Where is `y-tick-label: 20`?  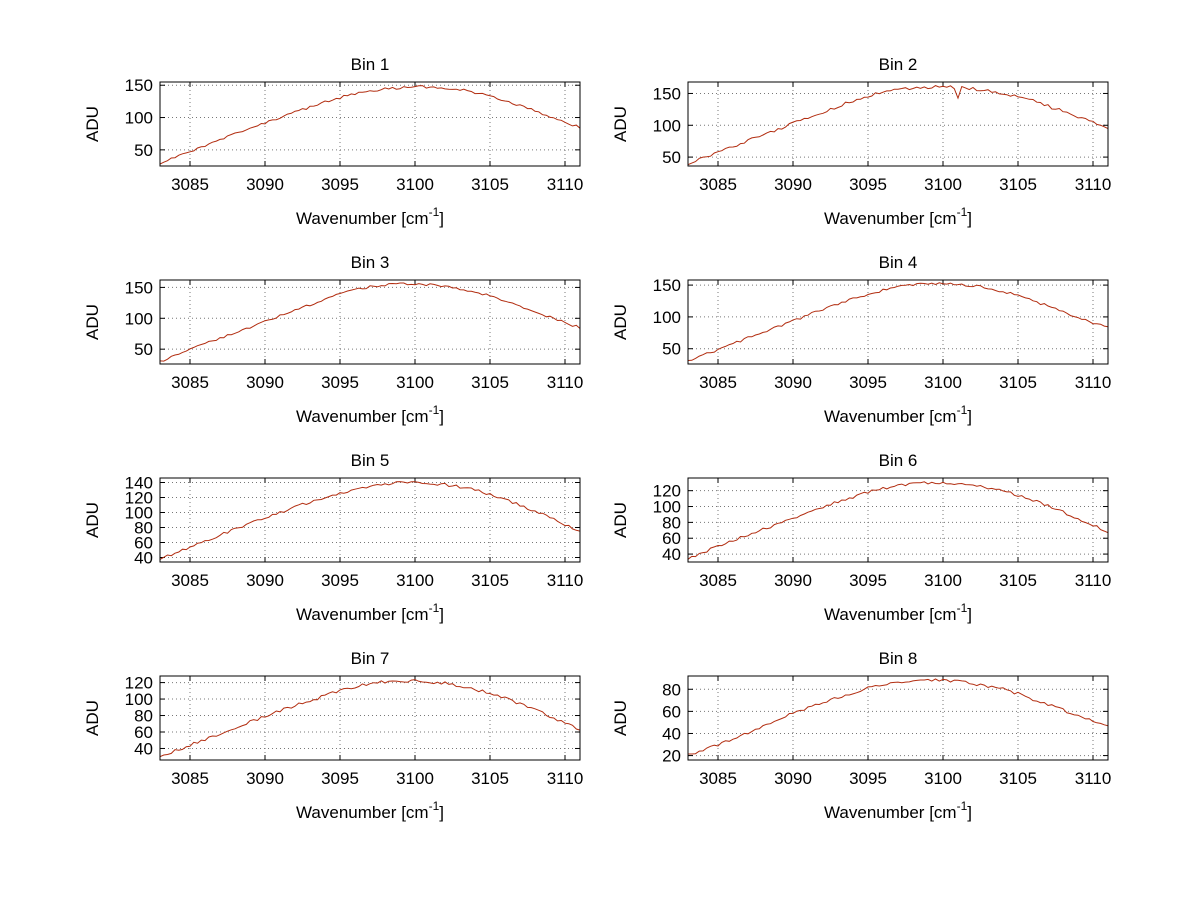 y-tick-label: 20 is located at coordinates (671, 756).